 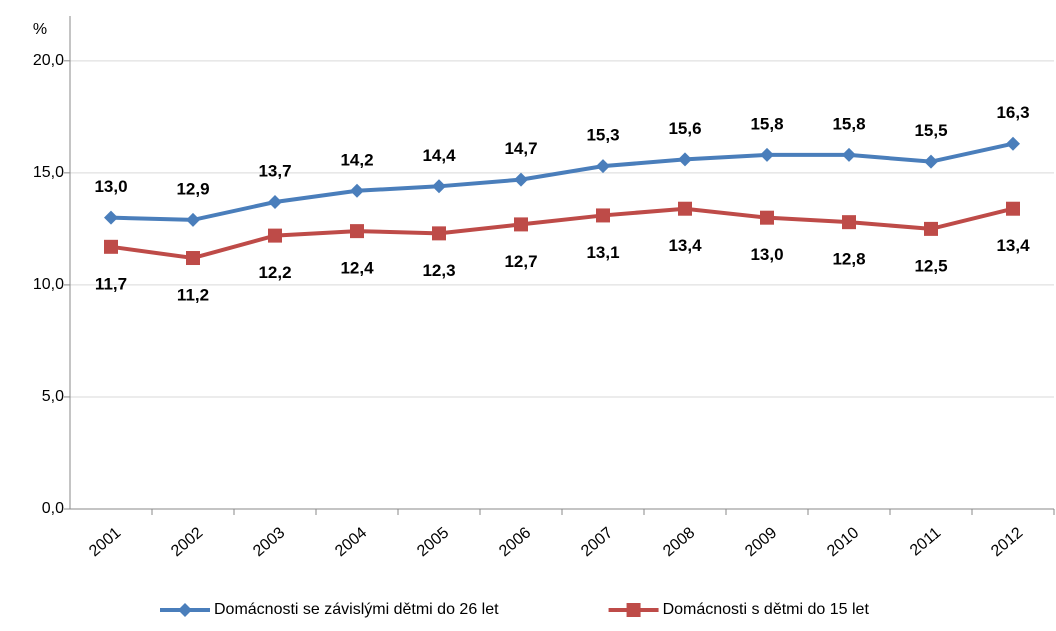 What do you see at coordinates (1012, 112) in the screenshot?
I see `data-label: 16,3` at bounding box center [1012, 112].